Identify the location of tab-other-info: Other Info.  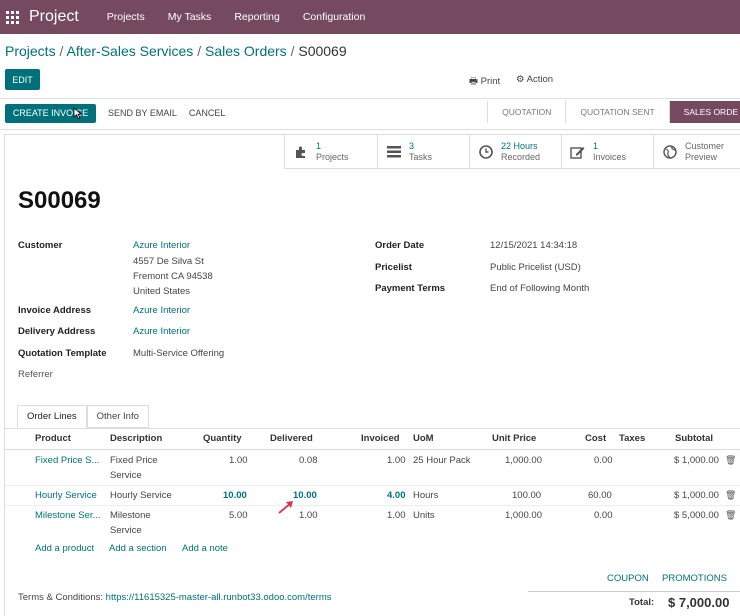
(117, 416).